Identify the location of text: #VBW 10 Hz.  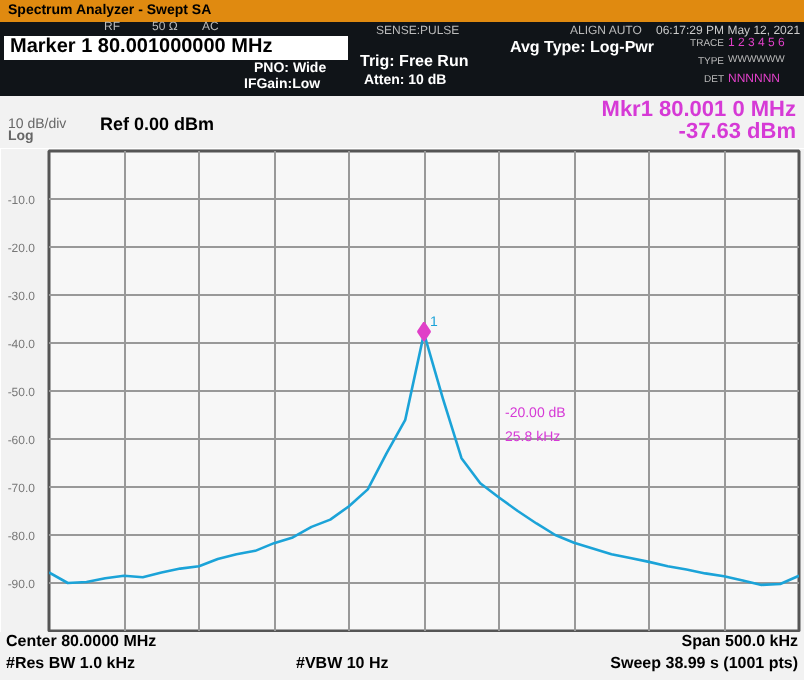
(342, 664).